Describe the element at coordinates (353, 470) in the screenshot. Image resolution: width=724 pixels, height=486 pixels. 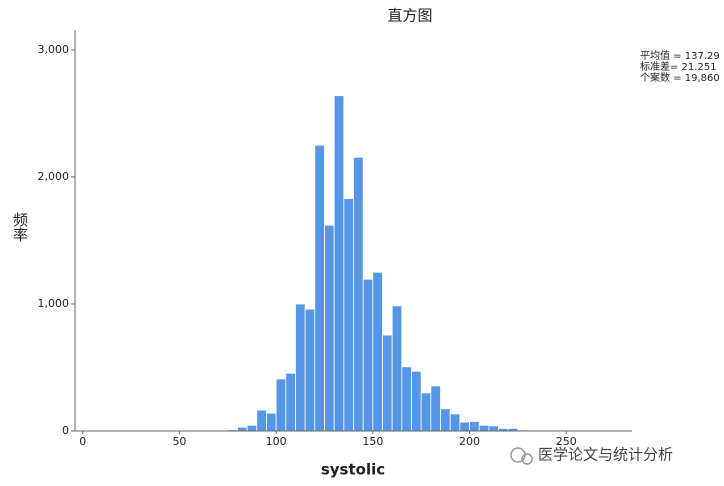
I see `x-axis-label: systolic` at that location.